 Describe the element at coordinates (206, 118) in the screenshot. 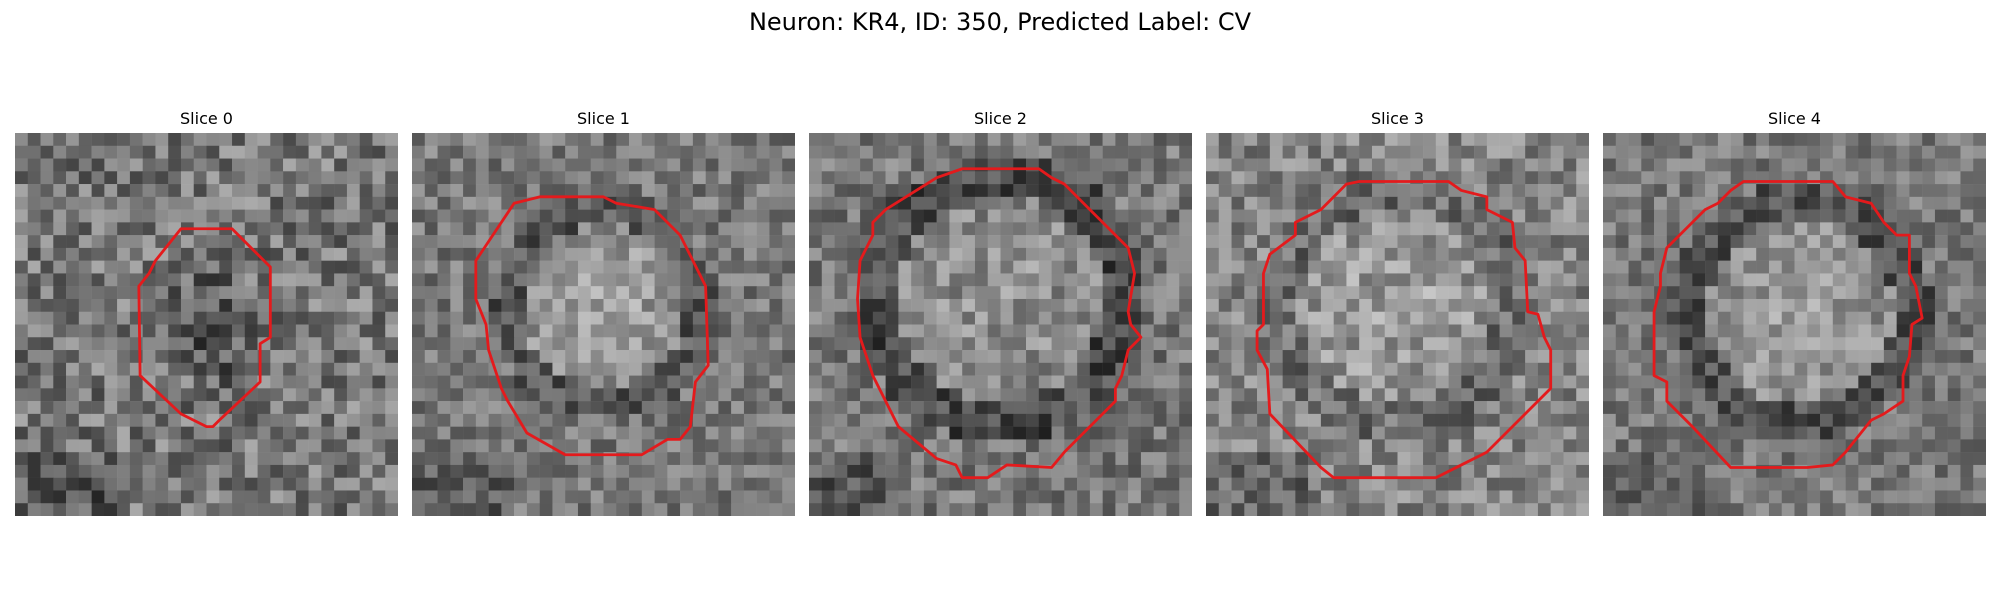

I see `slice-title: Slice 0` at that location.